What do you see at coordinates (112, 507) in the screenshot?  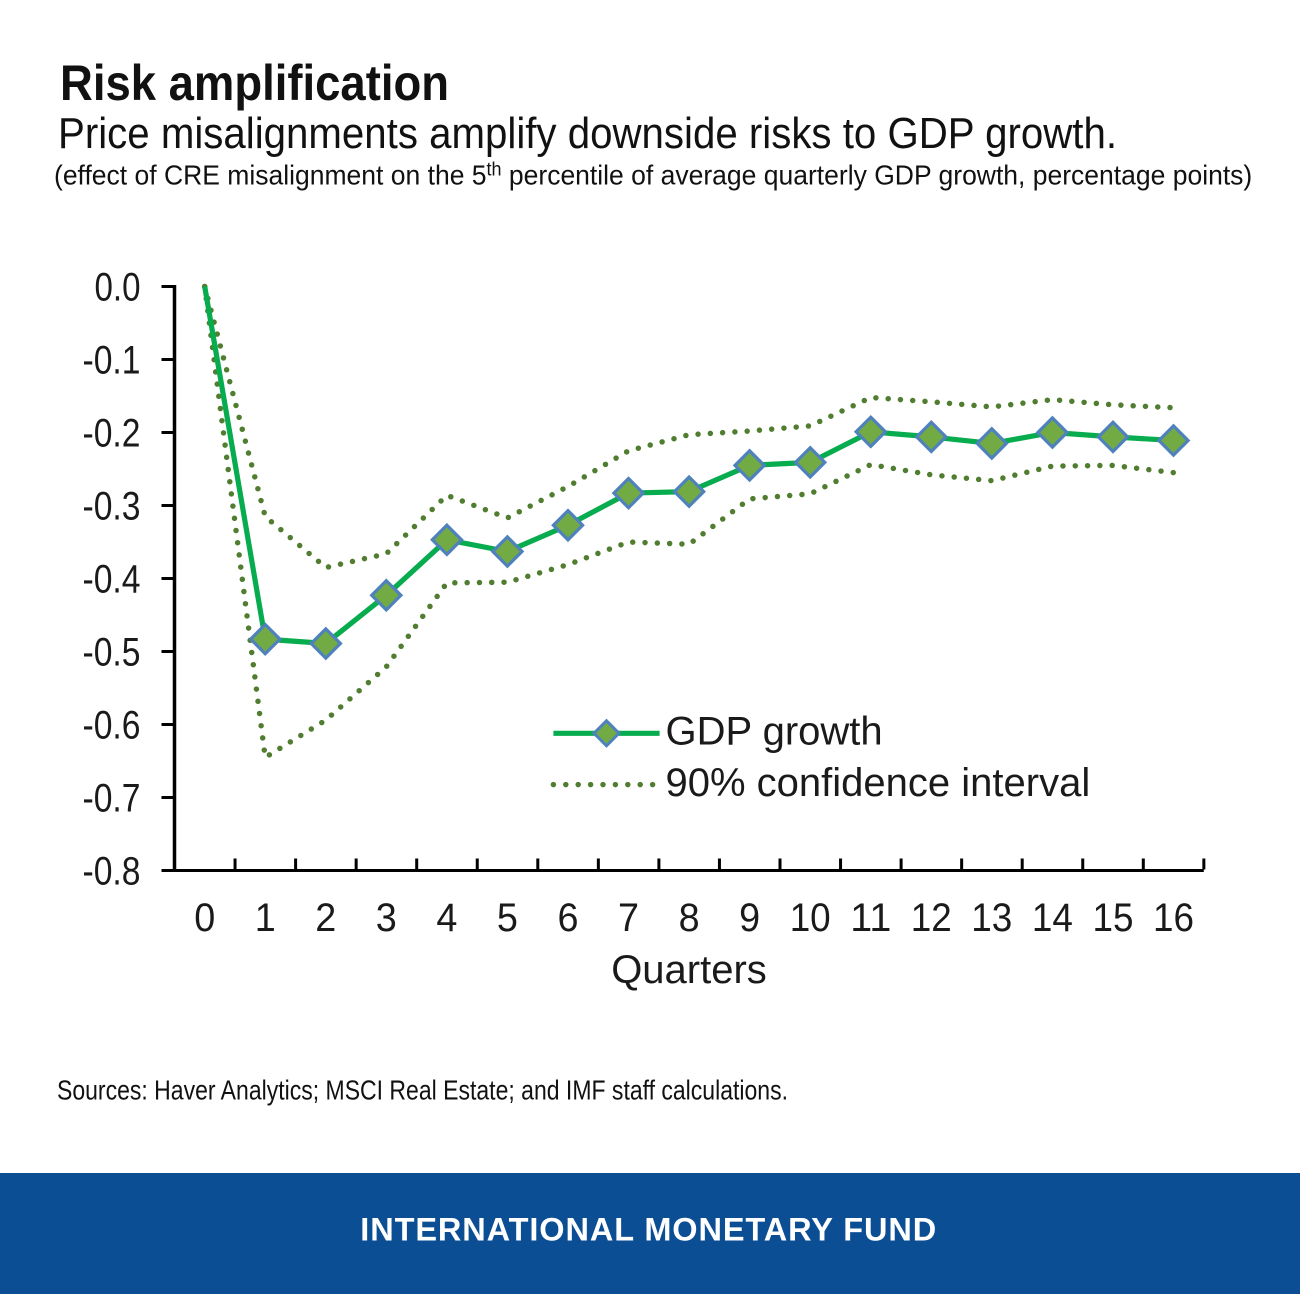 I see `svg-text: -0.3` at bounding box center [112, 507].